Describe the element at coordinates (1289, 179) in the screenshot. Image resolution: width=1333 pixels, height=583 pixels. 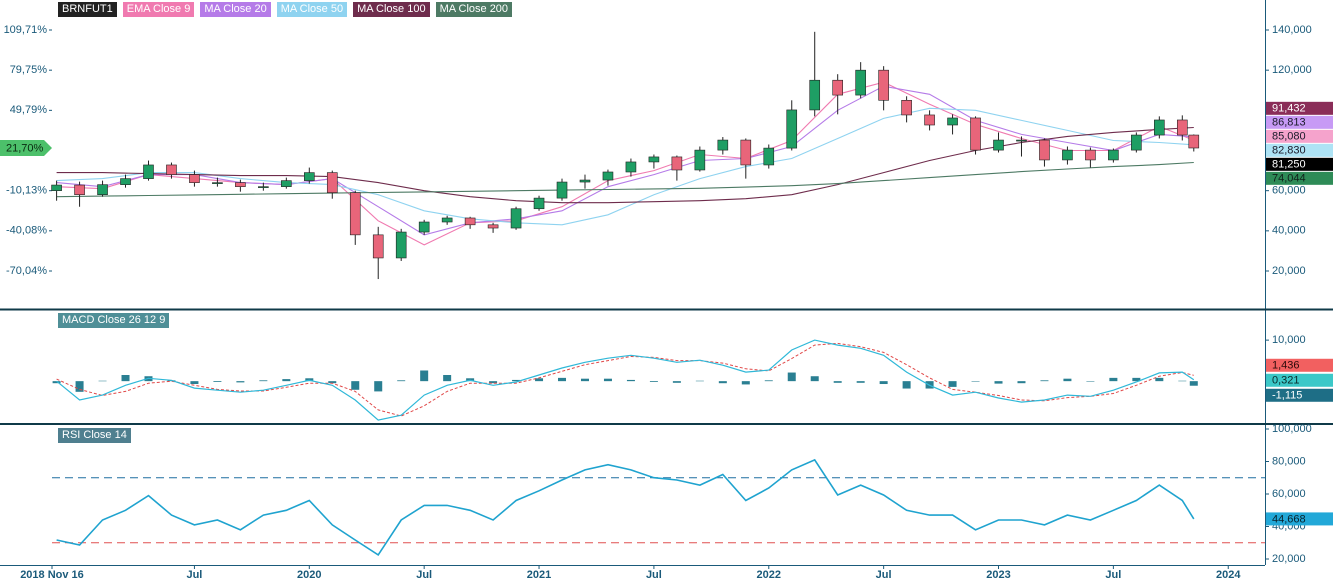
I see `price-badge-label: 74,044` at that location.